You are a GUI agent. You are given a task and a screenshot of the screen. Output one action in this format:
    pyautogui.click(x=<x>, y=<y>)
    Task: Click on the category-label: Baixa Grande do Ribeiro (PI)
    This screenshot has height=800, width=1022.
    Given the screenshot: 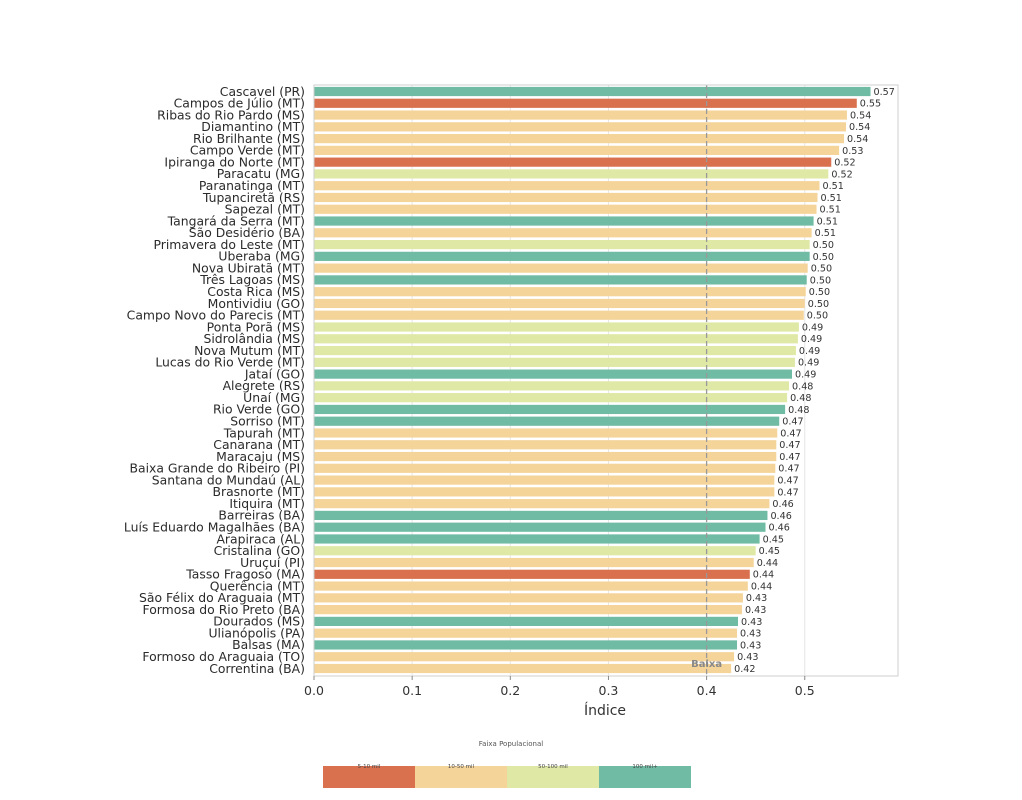 What is the action you would take?
    pyautogui.click(x=217, y=468)
    